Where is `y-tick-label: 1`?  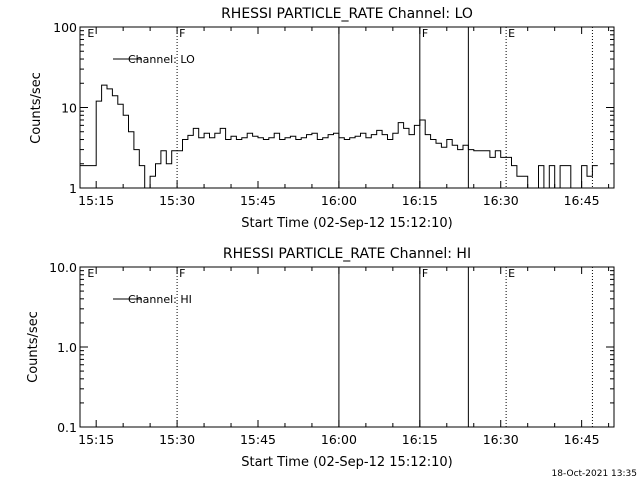 y-tick-label: 1 is located at coordinates (73, 188).